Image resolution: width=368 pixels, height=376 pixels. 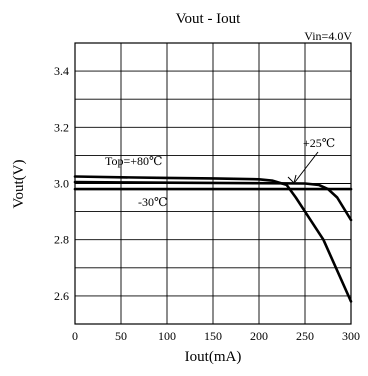 I want to click on condition-label: Vin=4.0V, so click(x=328, y=36).